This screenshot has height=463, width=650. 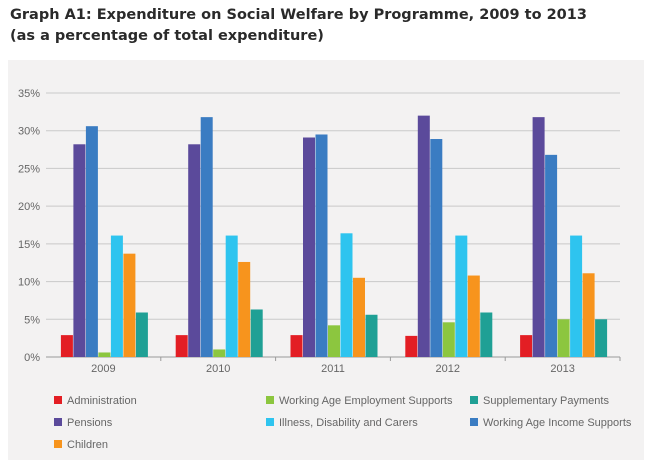 I want to click on y-tick-label: 25%, so click(x=29, y=169).